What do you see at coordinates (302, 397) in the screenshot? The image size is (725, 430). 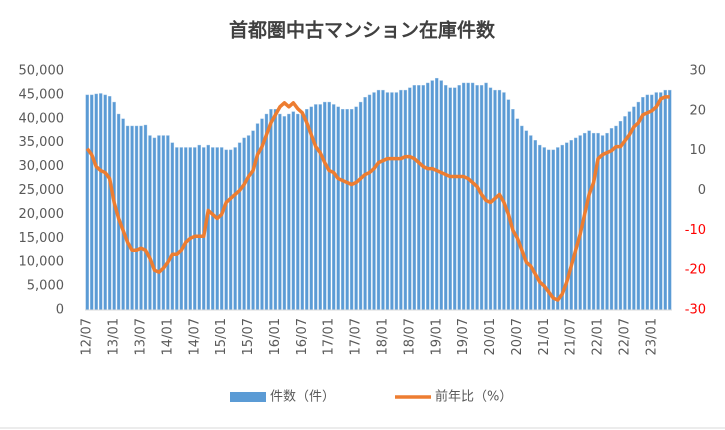 I see `legend-label: 件数（件）` at bounding box center [302, 397].